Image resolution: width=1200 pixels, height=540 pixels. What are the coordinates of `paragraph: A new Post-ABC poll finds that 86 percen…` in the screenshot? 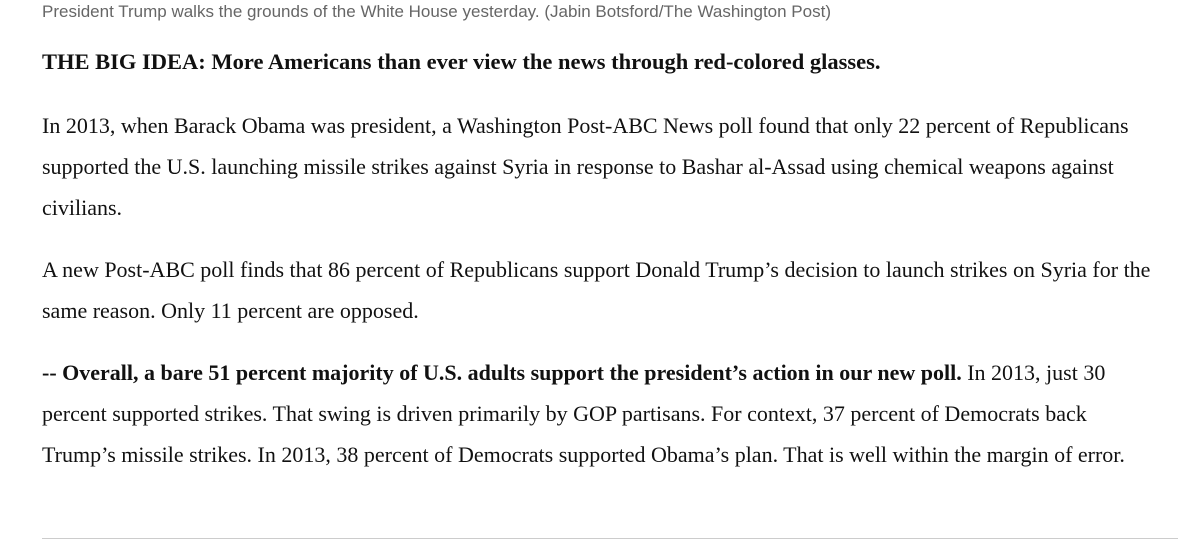 It's located at (596, 290).